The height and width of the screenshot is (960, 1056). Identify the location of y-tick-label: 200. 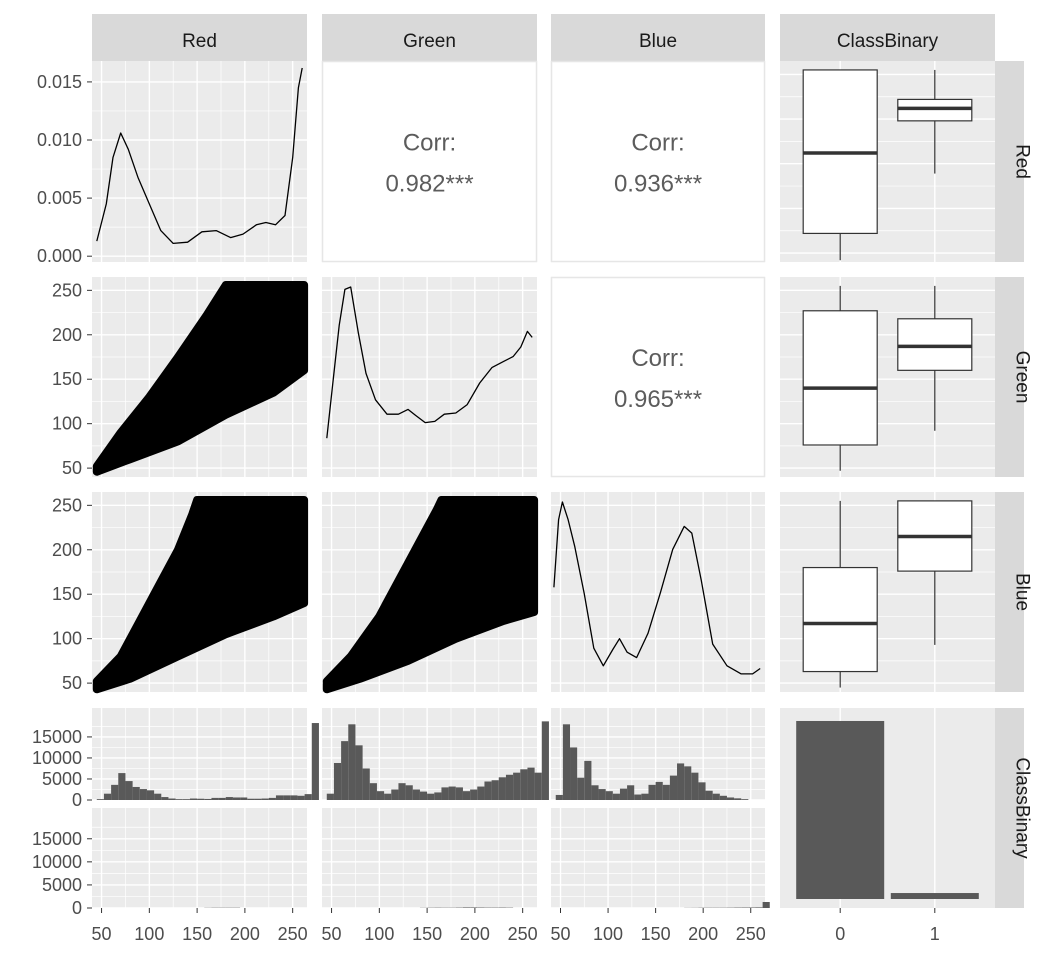
(67, 550).